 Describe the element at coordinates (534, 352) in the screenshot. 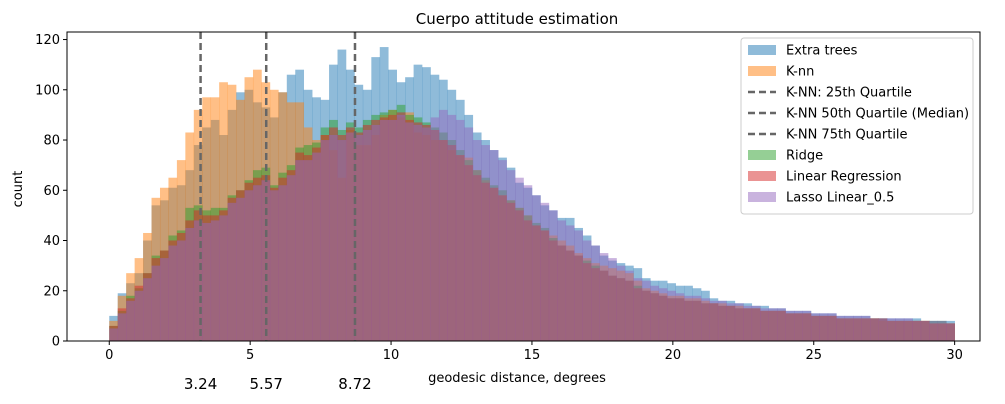

I see `x-axis: 0 5 10 15 20 25 30` at that location.